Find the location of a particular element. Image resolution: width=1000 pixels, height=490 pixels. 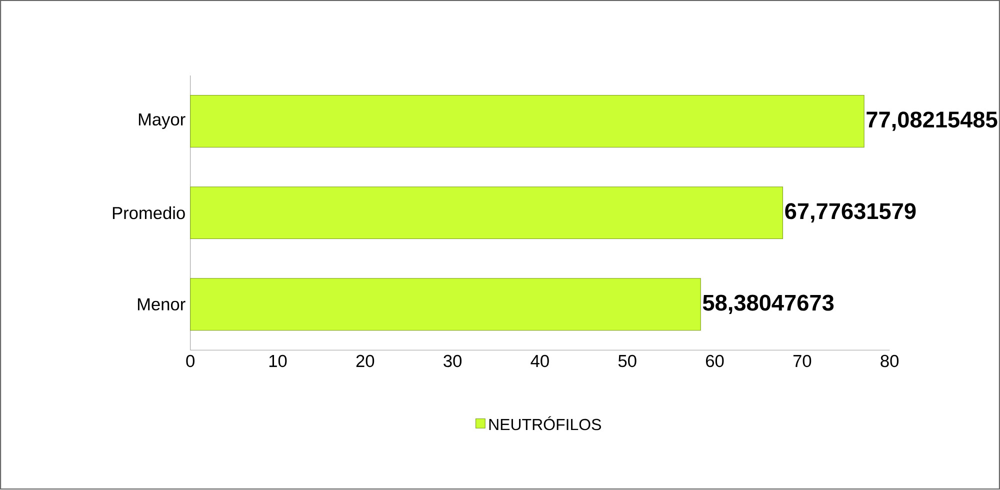

x-tick-label: 70 is located at coordinates (802, 361).